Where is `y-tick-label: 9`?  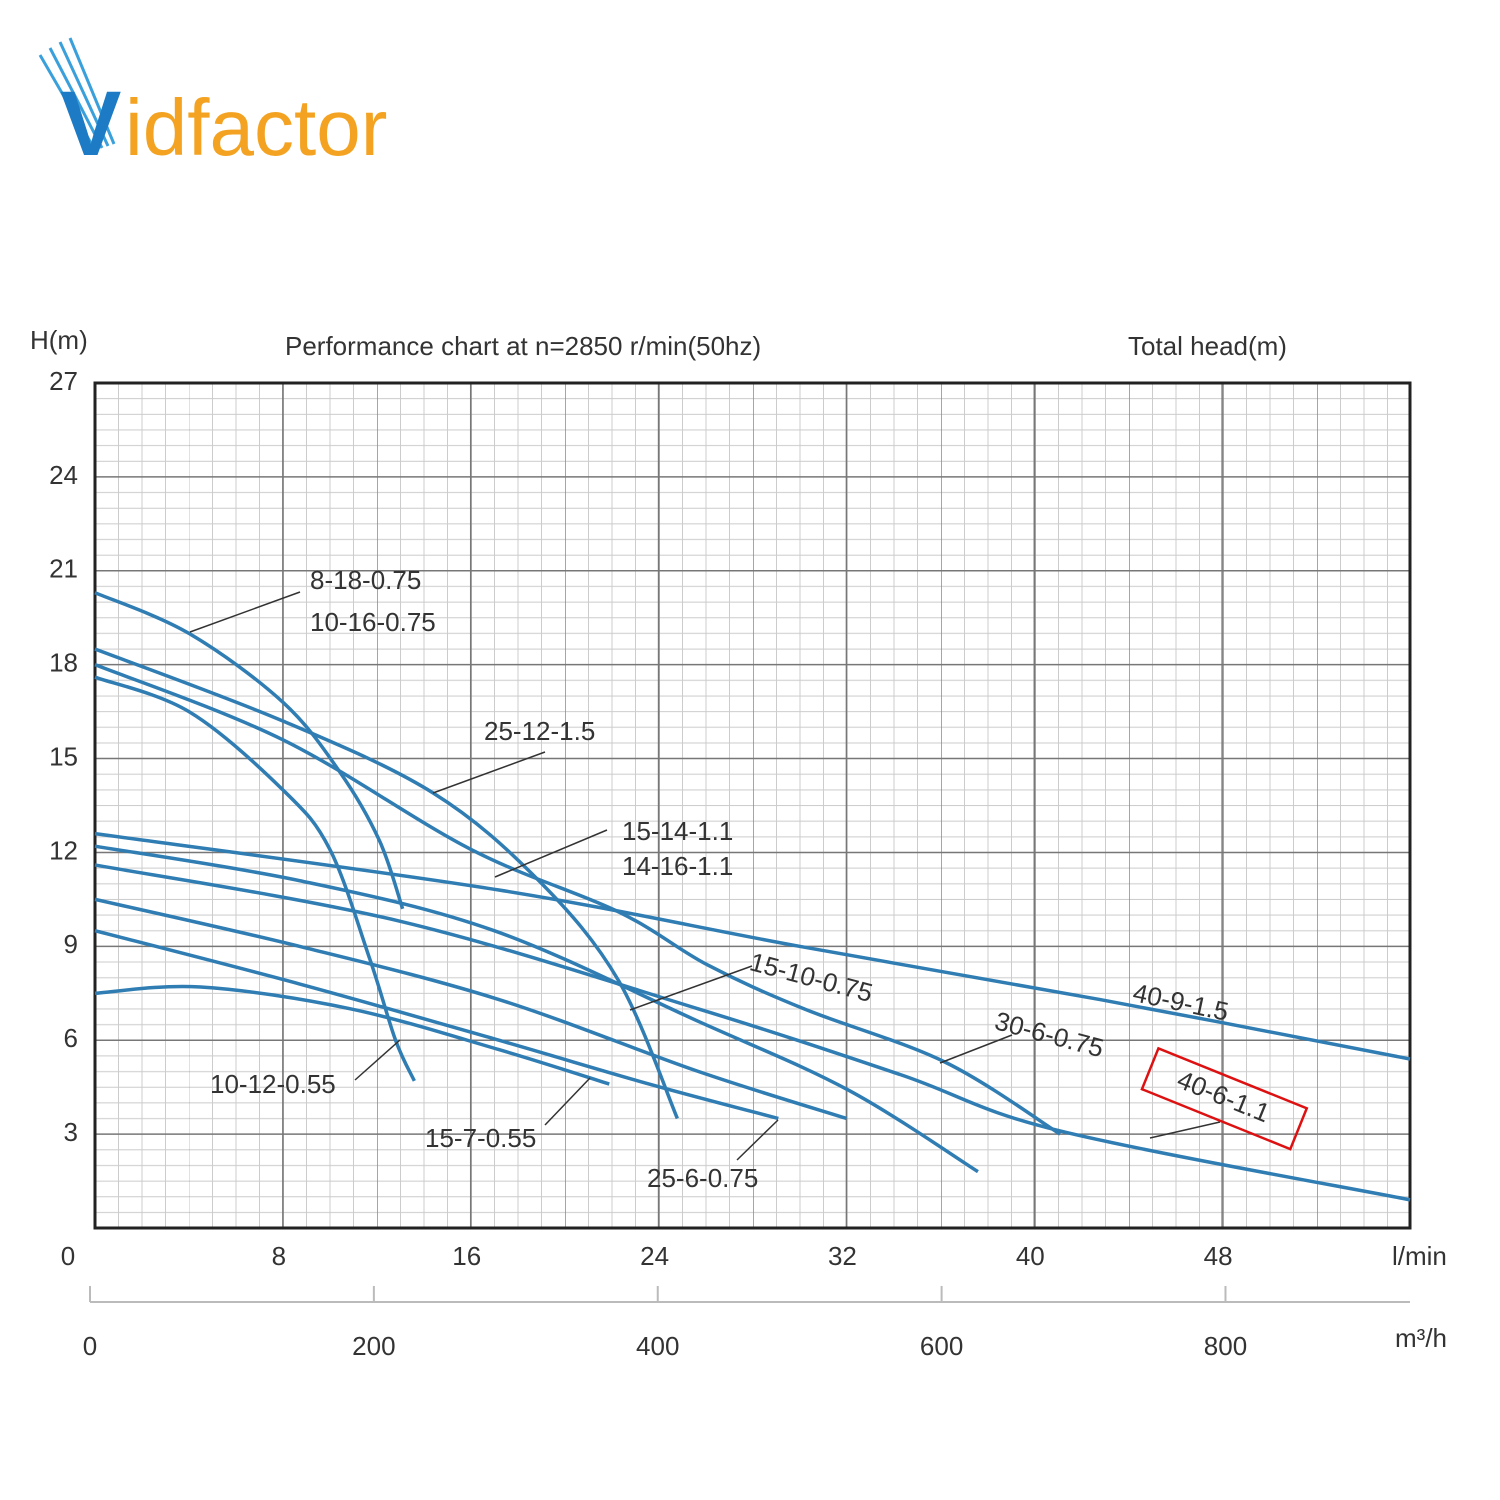 y-tick-label: 9 is located at coordinates (71, 944).